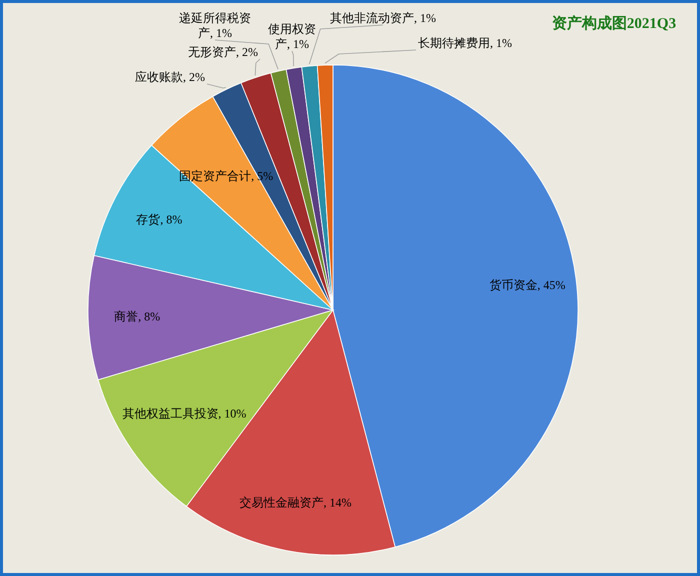 This screenshot has width=700, height=576. Describe the element at coordinates (226, 175) in the screenshot. I see `slice-label: 固定资产合计, 5%` at that location.